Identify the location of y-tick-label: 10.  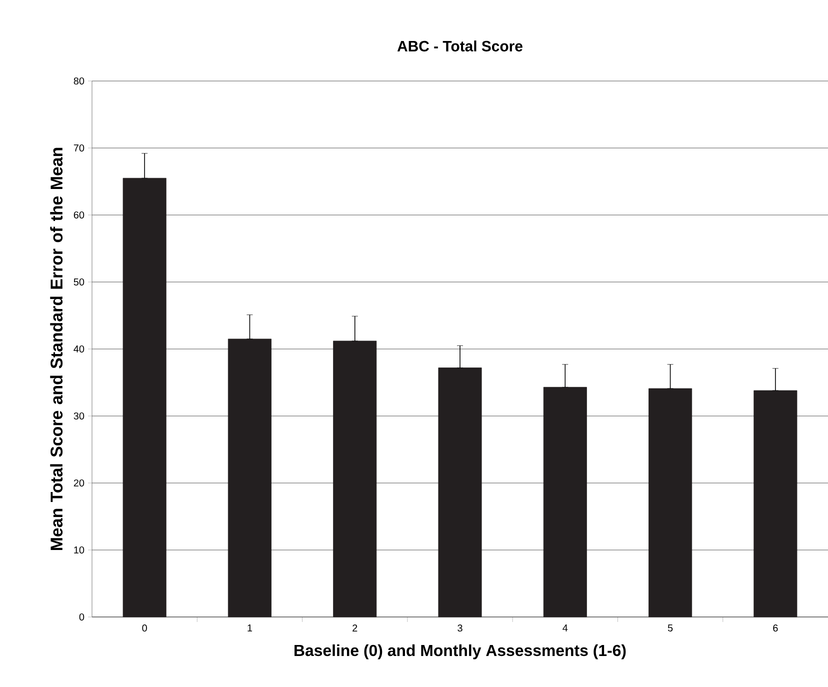
(79, 550).